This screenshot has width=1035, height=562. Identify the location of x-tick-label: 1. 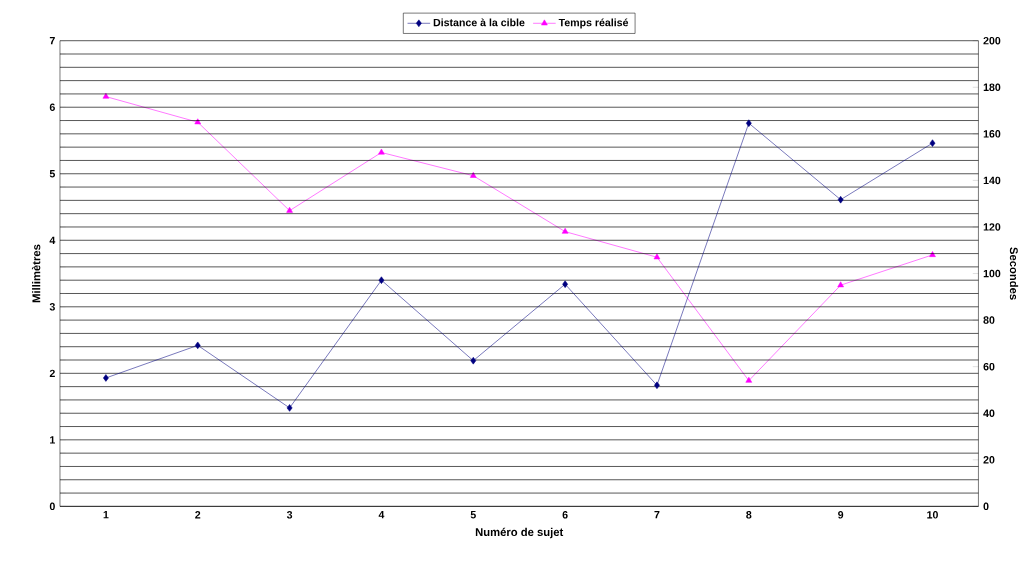
(106, 515).